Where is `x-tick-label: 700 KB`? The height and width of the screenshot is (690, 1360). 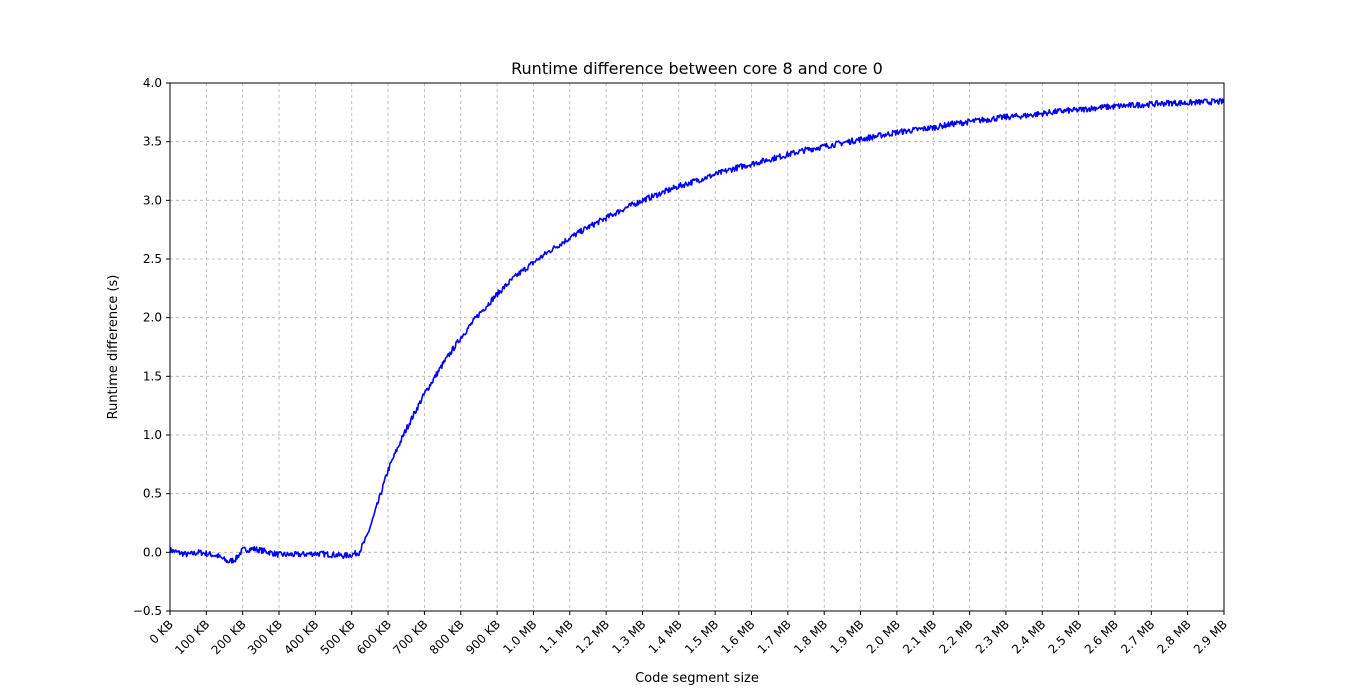
x-tick-label: 700 KB is located at coordinates (410, 637).